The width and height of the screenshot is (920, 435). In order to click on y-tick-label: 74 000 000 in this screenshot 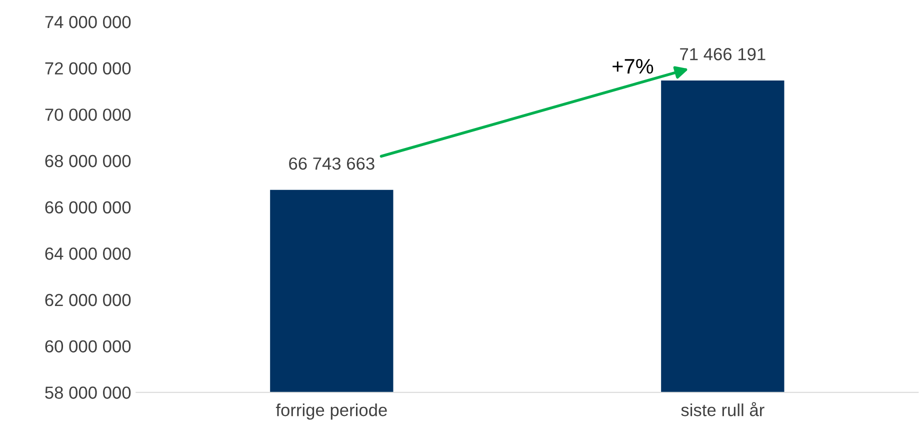, I will do `click(88, 22)`.